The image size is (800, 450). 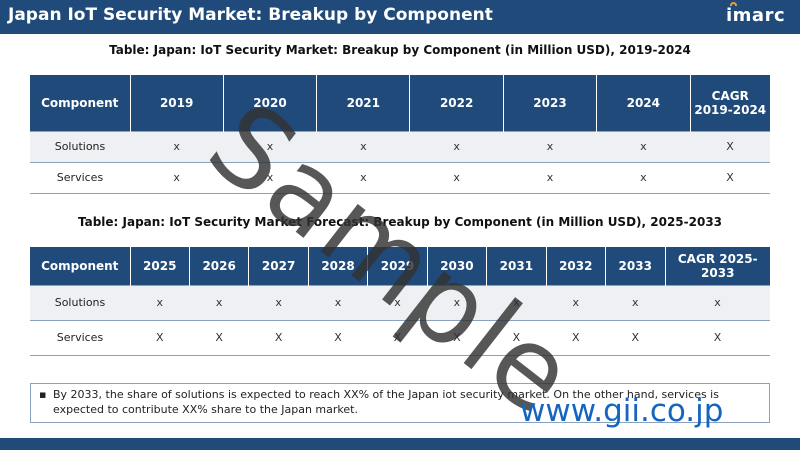 What do you see at coordinates (730, 103) in the screenshot?
I see `column-header: CAGR 2019-2024` at bounding box center [730, 103].